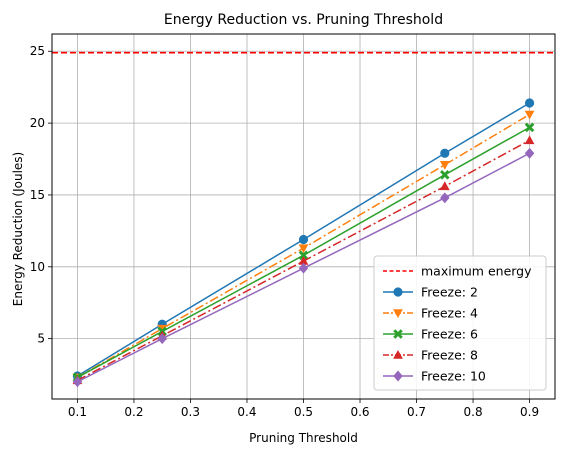 The width and height of the screenshot is (562, 455). Describe the element at coordinates (18, 229) in the screenshot. I see `y-axis-label: Energy Reduction (Joules)` at that location.